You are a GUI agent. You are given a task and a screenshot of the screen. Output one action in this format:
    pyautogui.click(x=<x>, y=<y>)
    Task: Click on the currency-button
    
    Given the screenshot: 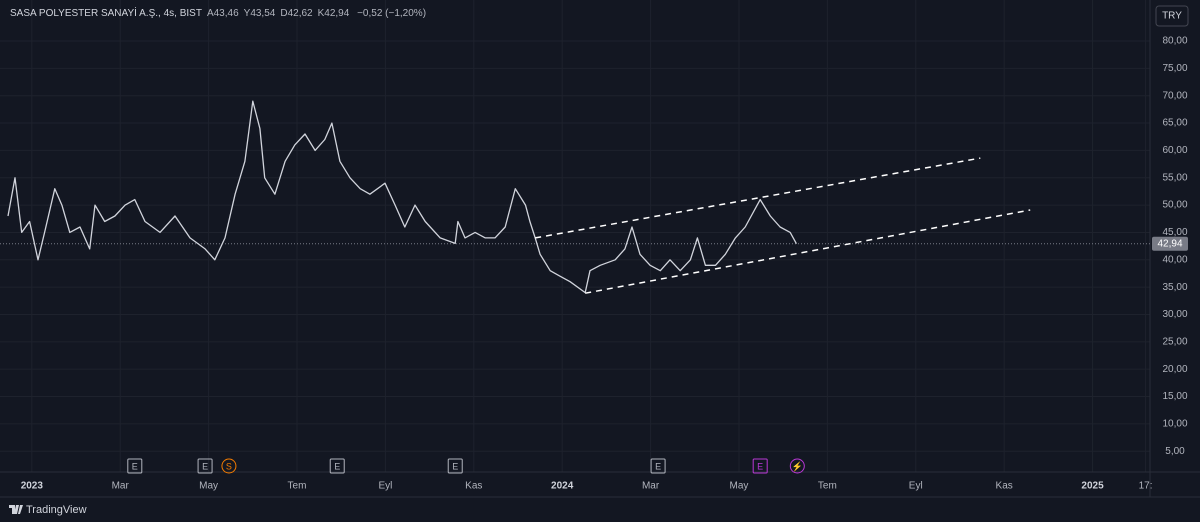 What is the action you would take?
    pyautogui.click(x=1172, y=16)
    